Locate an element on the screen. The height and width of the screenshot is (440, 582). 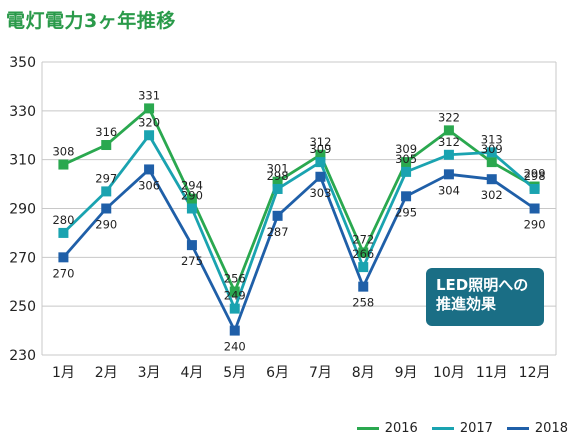
data-label-2017: 280 is located at coordinates (63, 220).